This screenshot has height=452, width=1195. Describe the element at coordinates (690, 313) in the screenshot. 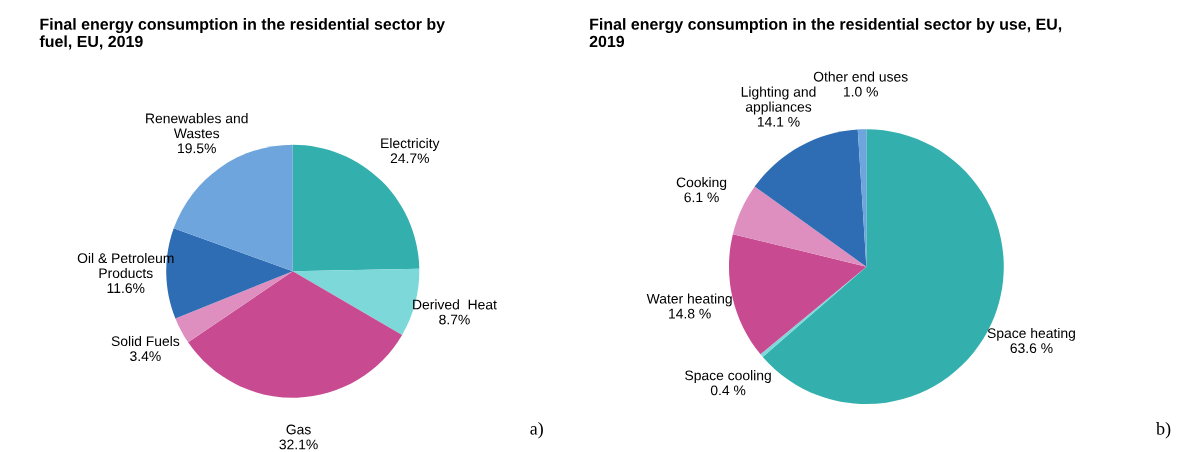

I see `data-label: 14.8 %` at that location.